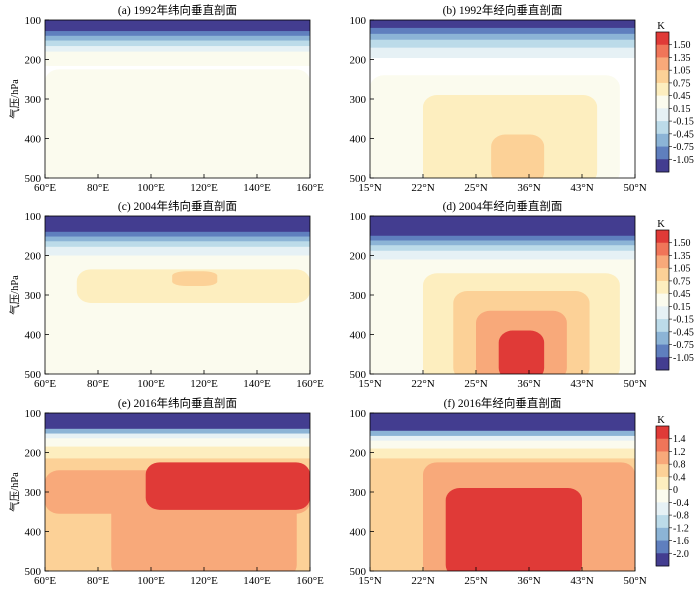  What do you see at coordinates (310, 384) in the screenshot?
I see `x-tick-label: 160°E` at bounding box center [310, 384].